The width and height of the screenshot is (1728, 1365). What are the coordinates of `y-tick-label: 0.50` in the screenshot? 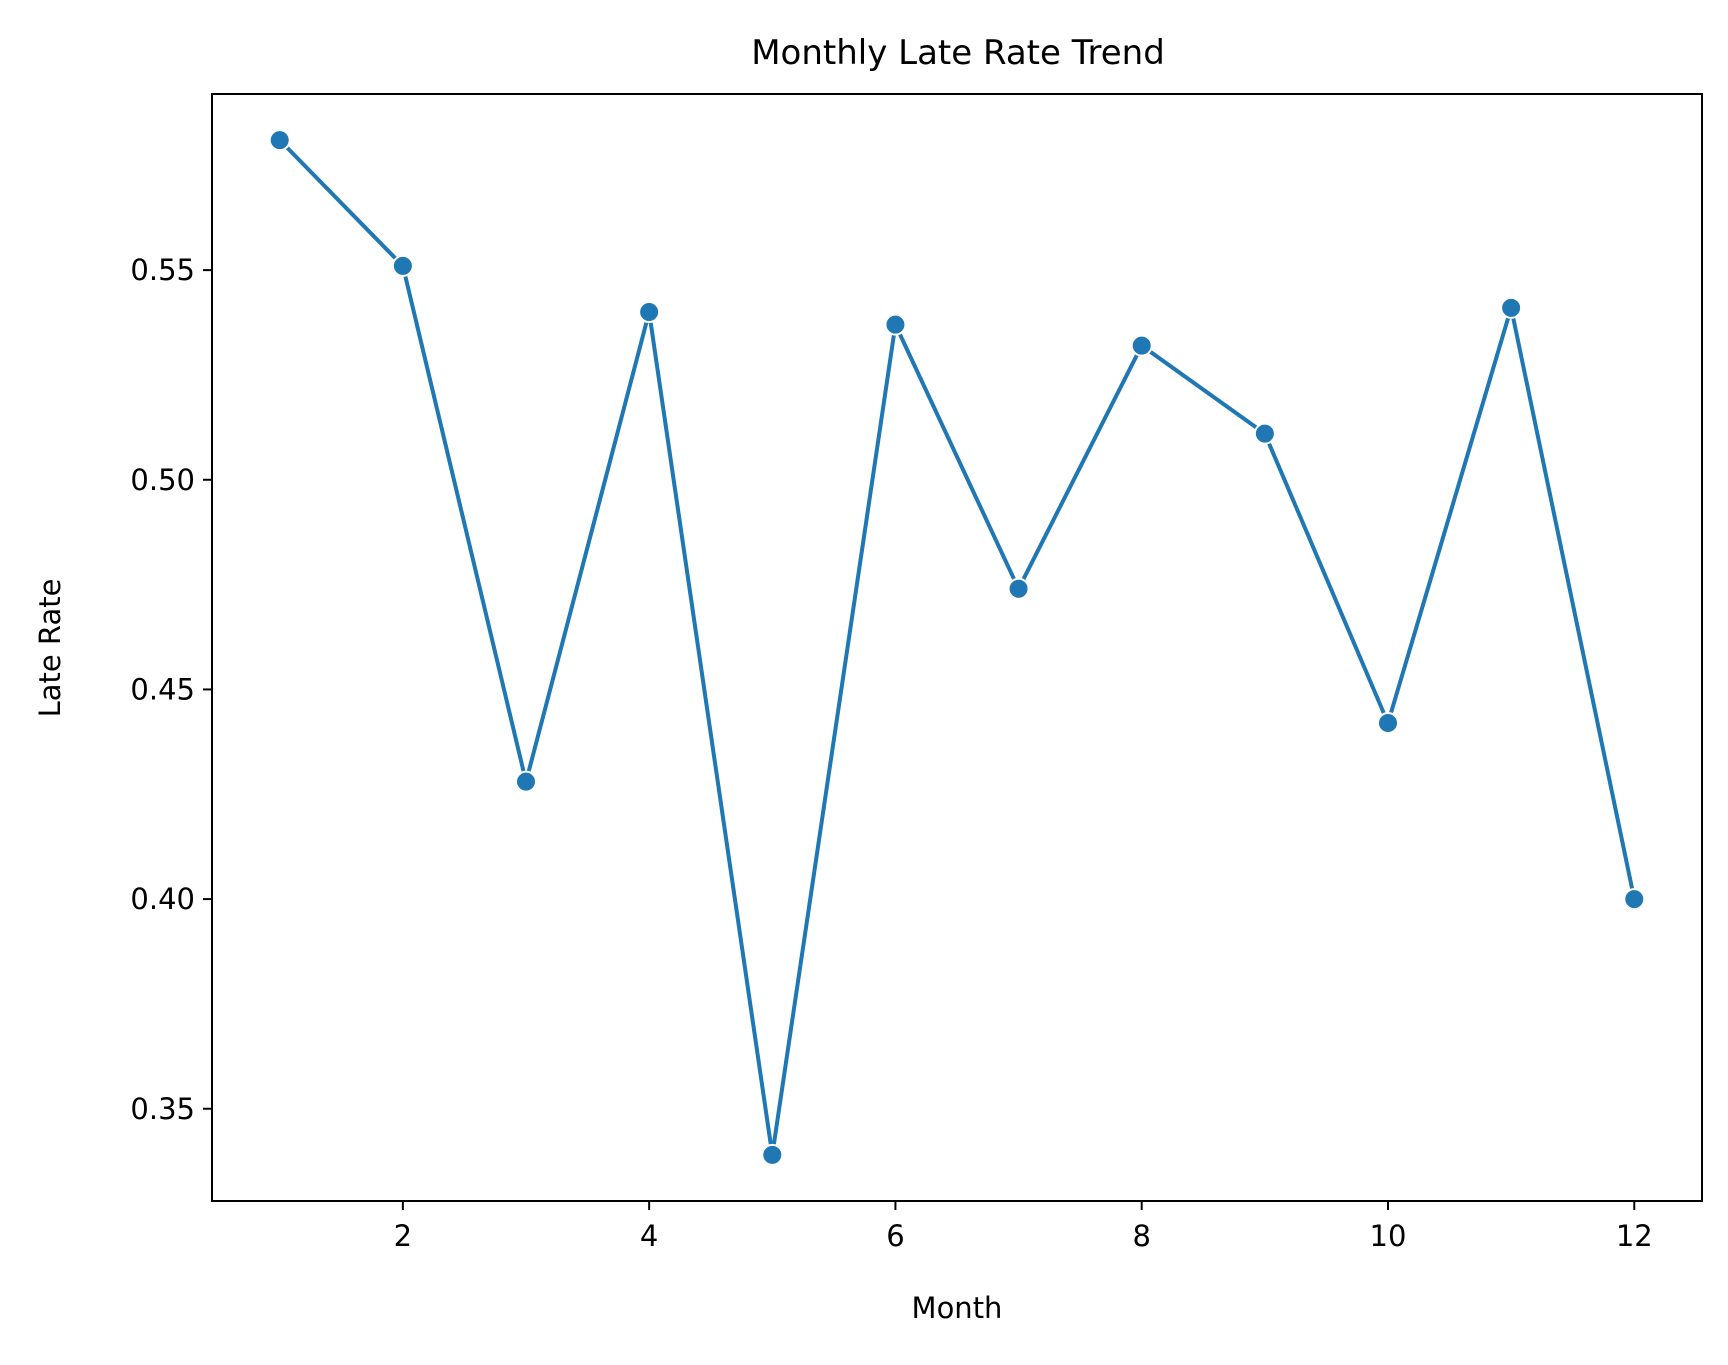 It's located at (162, 480).